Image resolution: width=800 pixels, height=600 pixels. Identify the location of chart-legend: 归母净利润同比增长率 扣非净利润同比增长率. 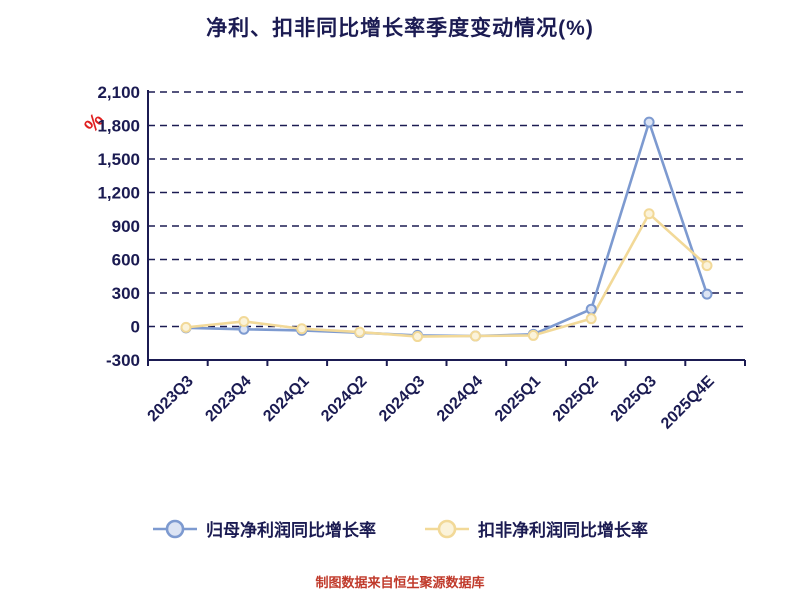
(400, 528).